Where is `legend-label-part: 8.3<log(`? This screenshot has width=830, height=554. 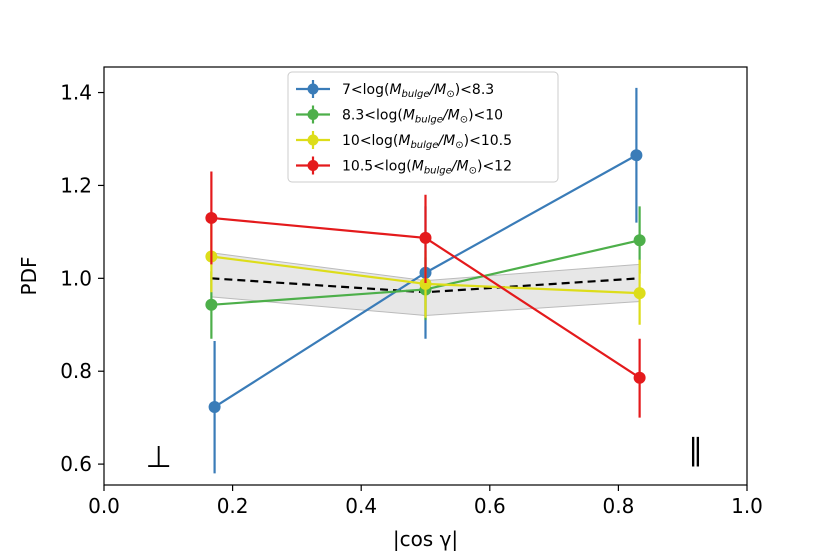
legend-label-part: 8.3<log( is located at coordinates (372, 116).